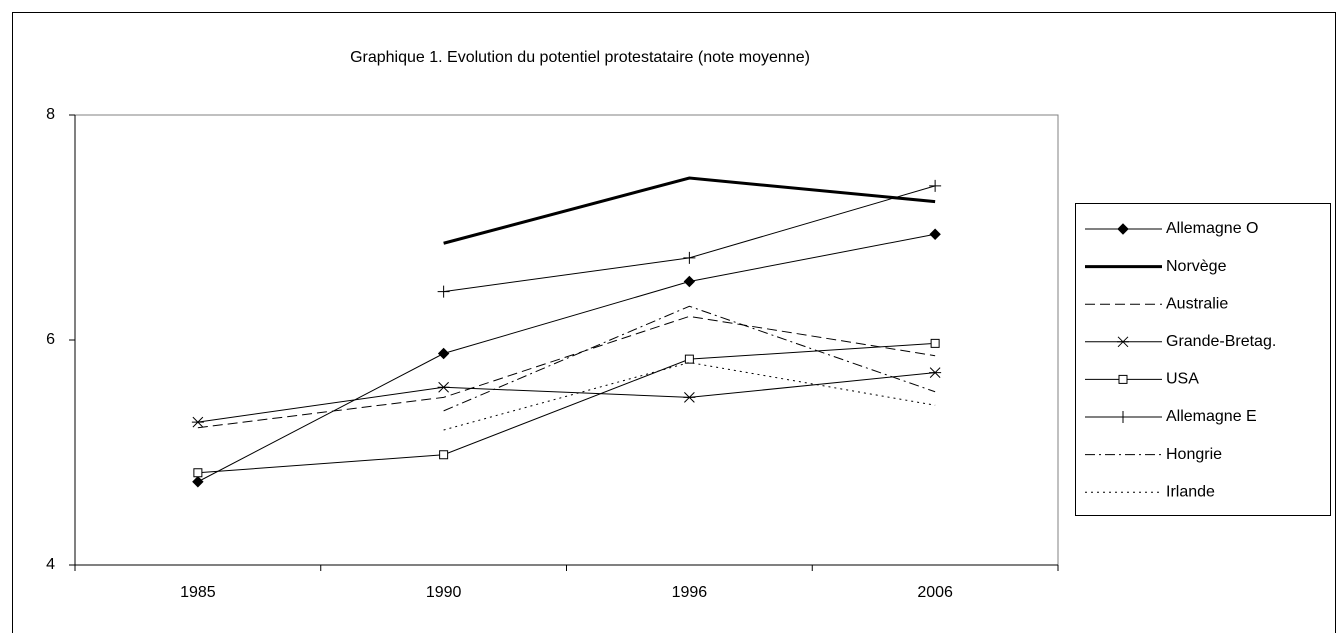  Describe the element at coordinates (50, 339) in the screenshot. I see `y-tick-label: 6` at that location.